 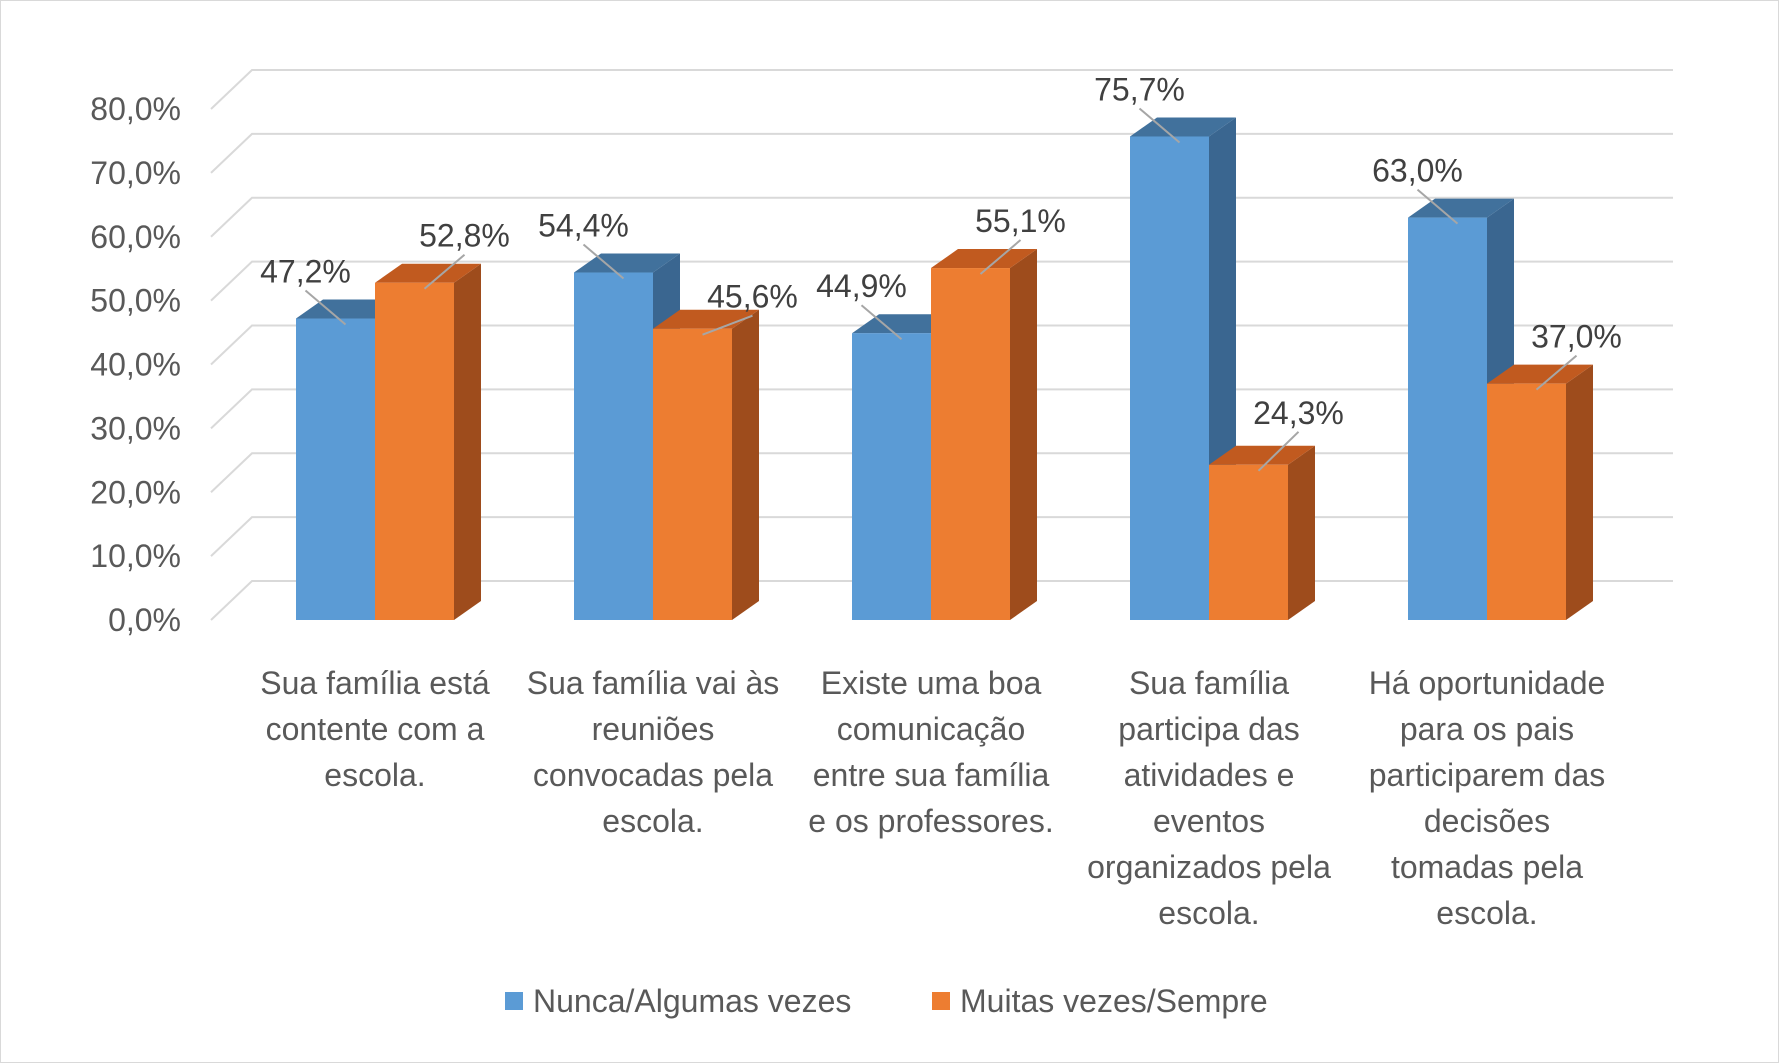 What do you see at coordinates (1417, 171) in the screenshot?
I see `data-label: 63,0%` at bounding box center [1417, 171].